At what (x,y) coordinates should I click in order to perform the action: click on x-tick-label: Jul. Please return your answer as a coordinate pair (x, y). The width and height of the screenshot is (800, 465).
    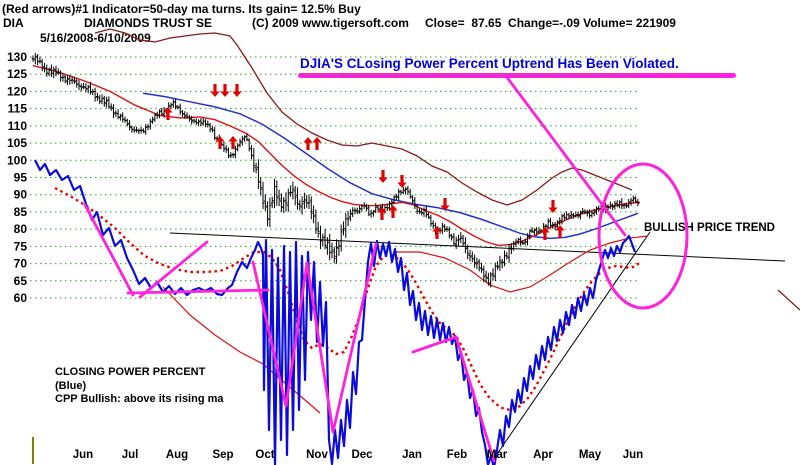
    Looking at the image, I should click on (130, 455).